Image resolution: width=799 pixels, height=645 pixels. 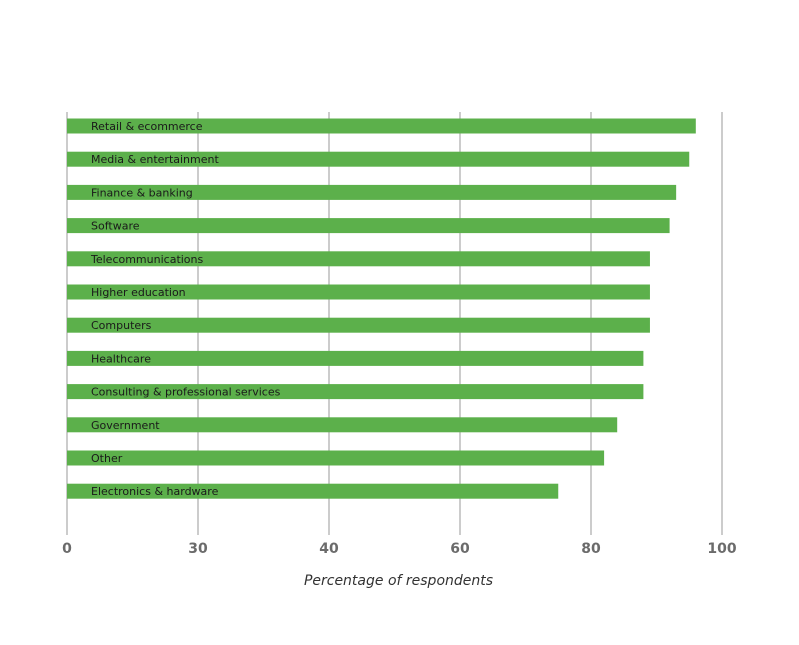 What do you see at coordinates (155, 491) in the screenshot?
I see `bar-label-11: Electronics & hardware` at bounding box center [155, 491].